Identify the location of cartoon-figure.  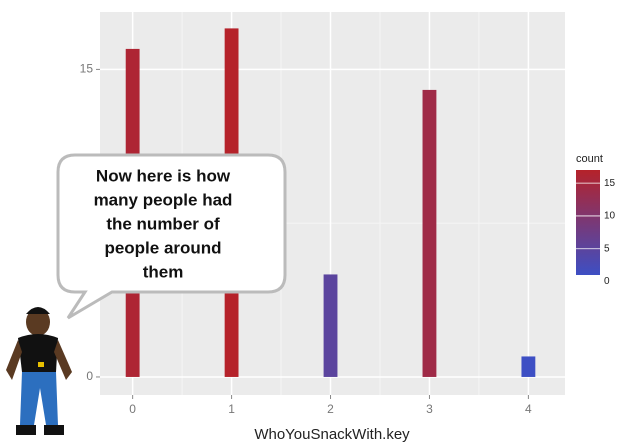
(39, 371).